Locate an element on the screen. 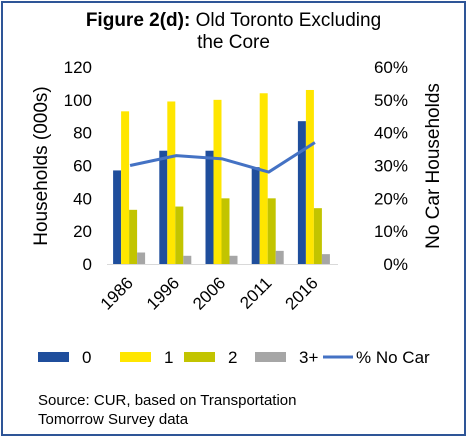 The height and width of the screenshot is (437, 467). y2-tick-label: 30% is located at coordinates (391, 166).